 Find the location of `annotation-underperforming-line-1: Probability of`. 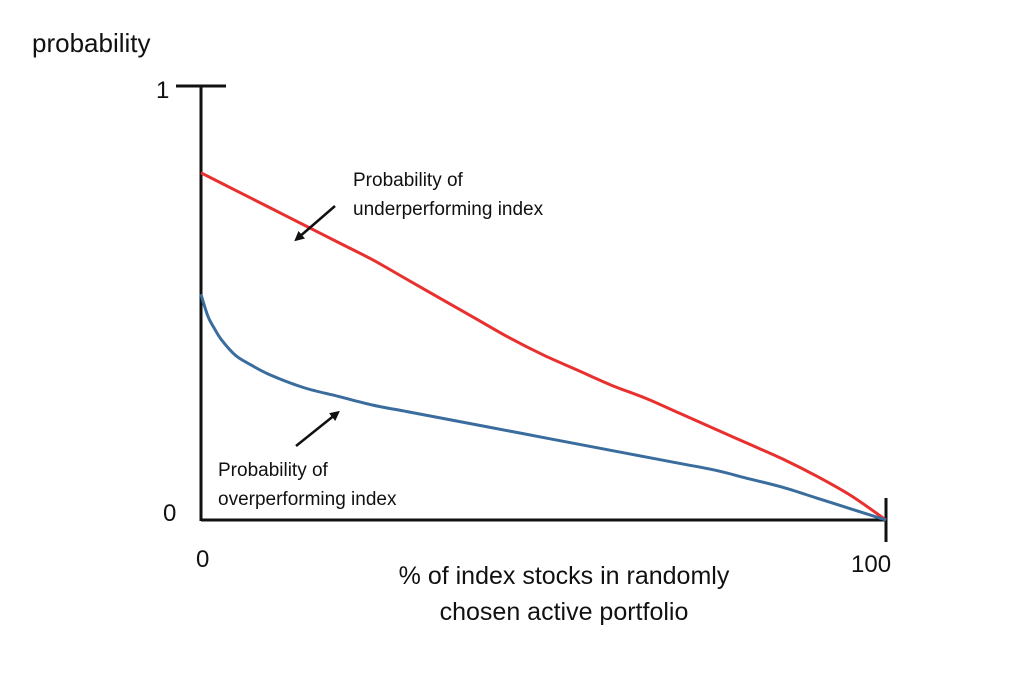

annotation-underperforming-line-1: Probability of is located at coordinates (408, 180).